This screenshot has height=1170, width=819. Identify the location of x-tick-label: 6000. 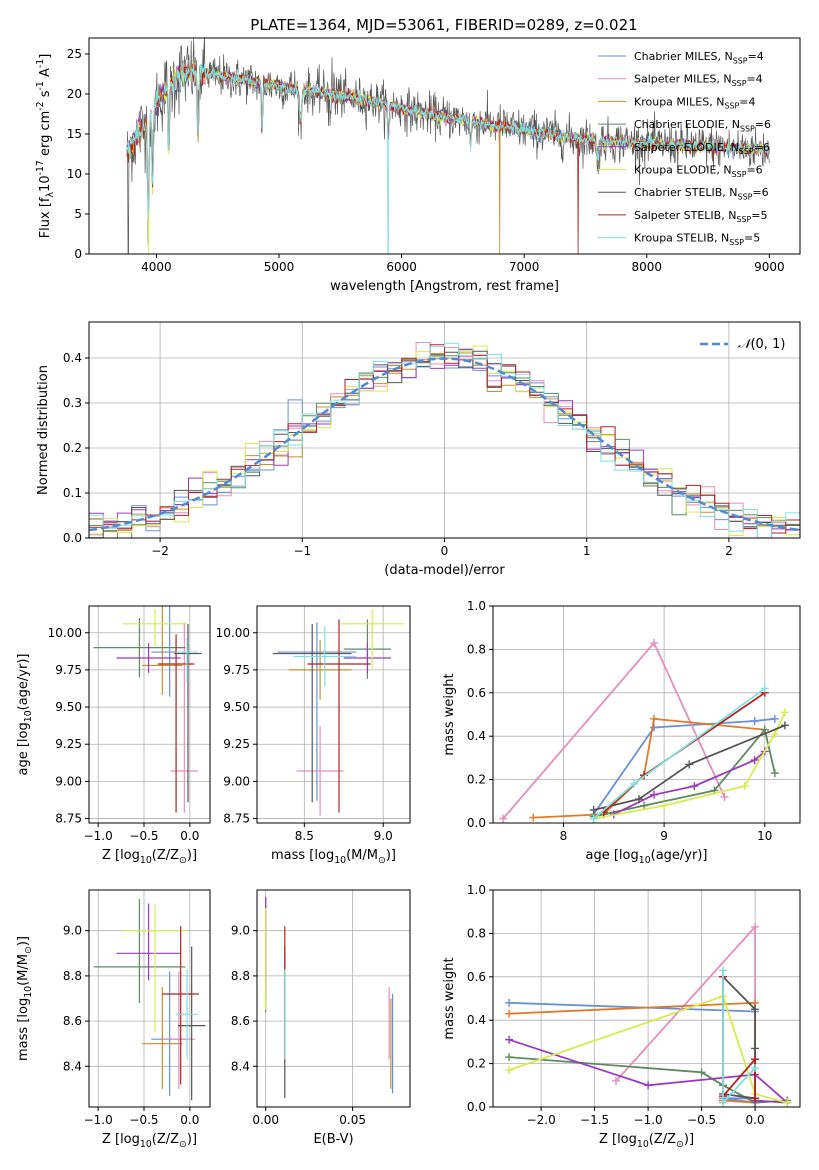
(401, 267).